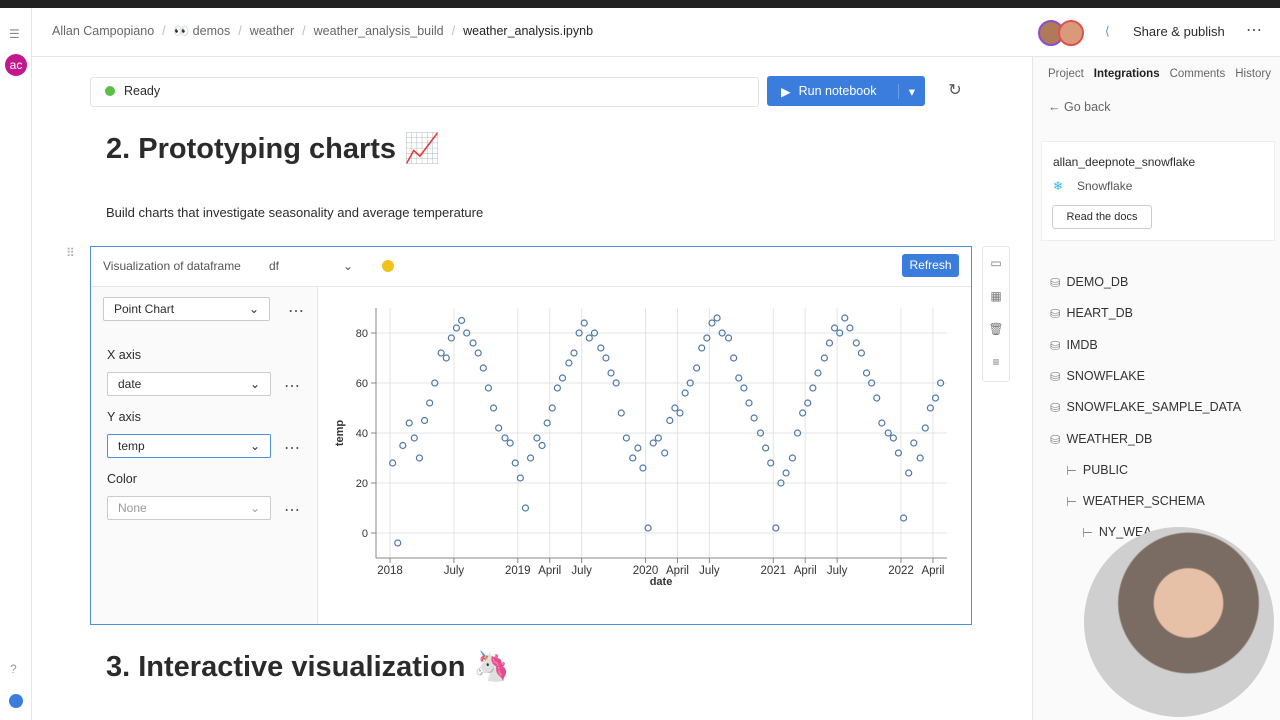  What do you see at coordinates (110, 91) in the screenshot?
I see `status-dot` at bounding box center [110, 91].